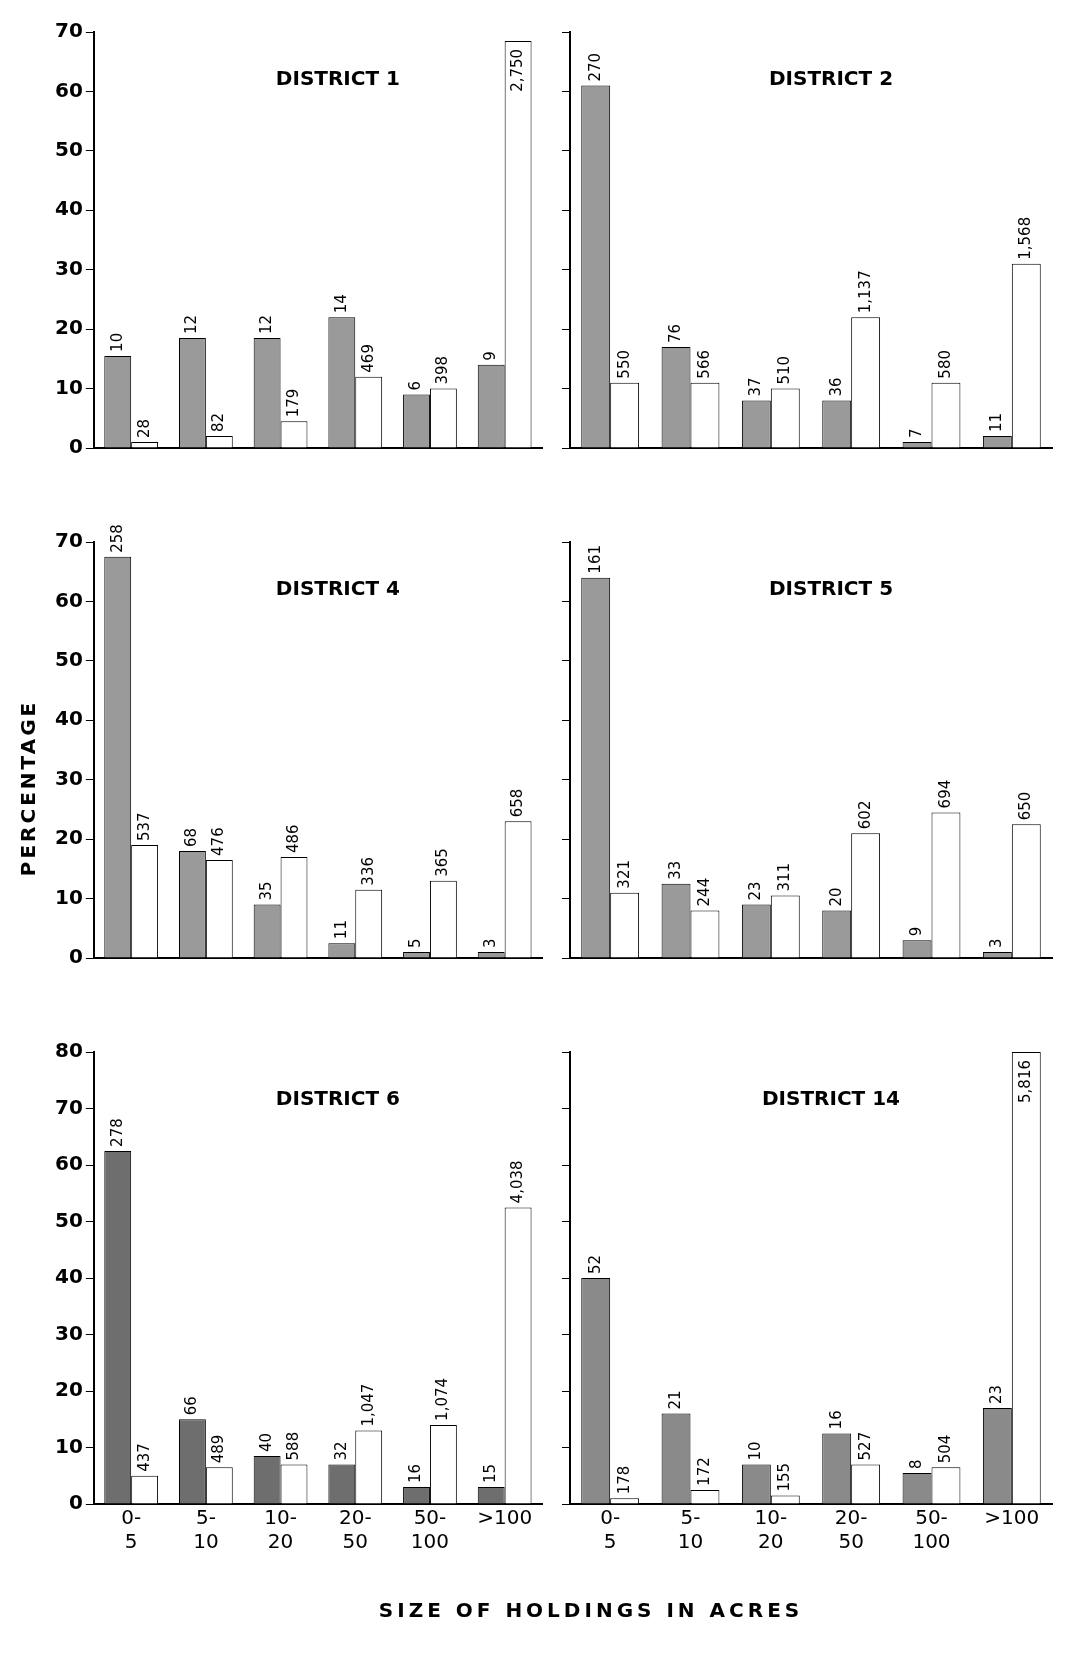 This screenshot has height=1674, width=1082. Describe the element at coordinates (674, 333) in the screenshot. I see `annotation: 76` at that location.